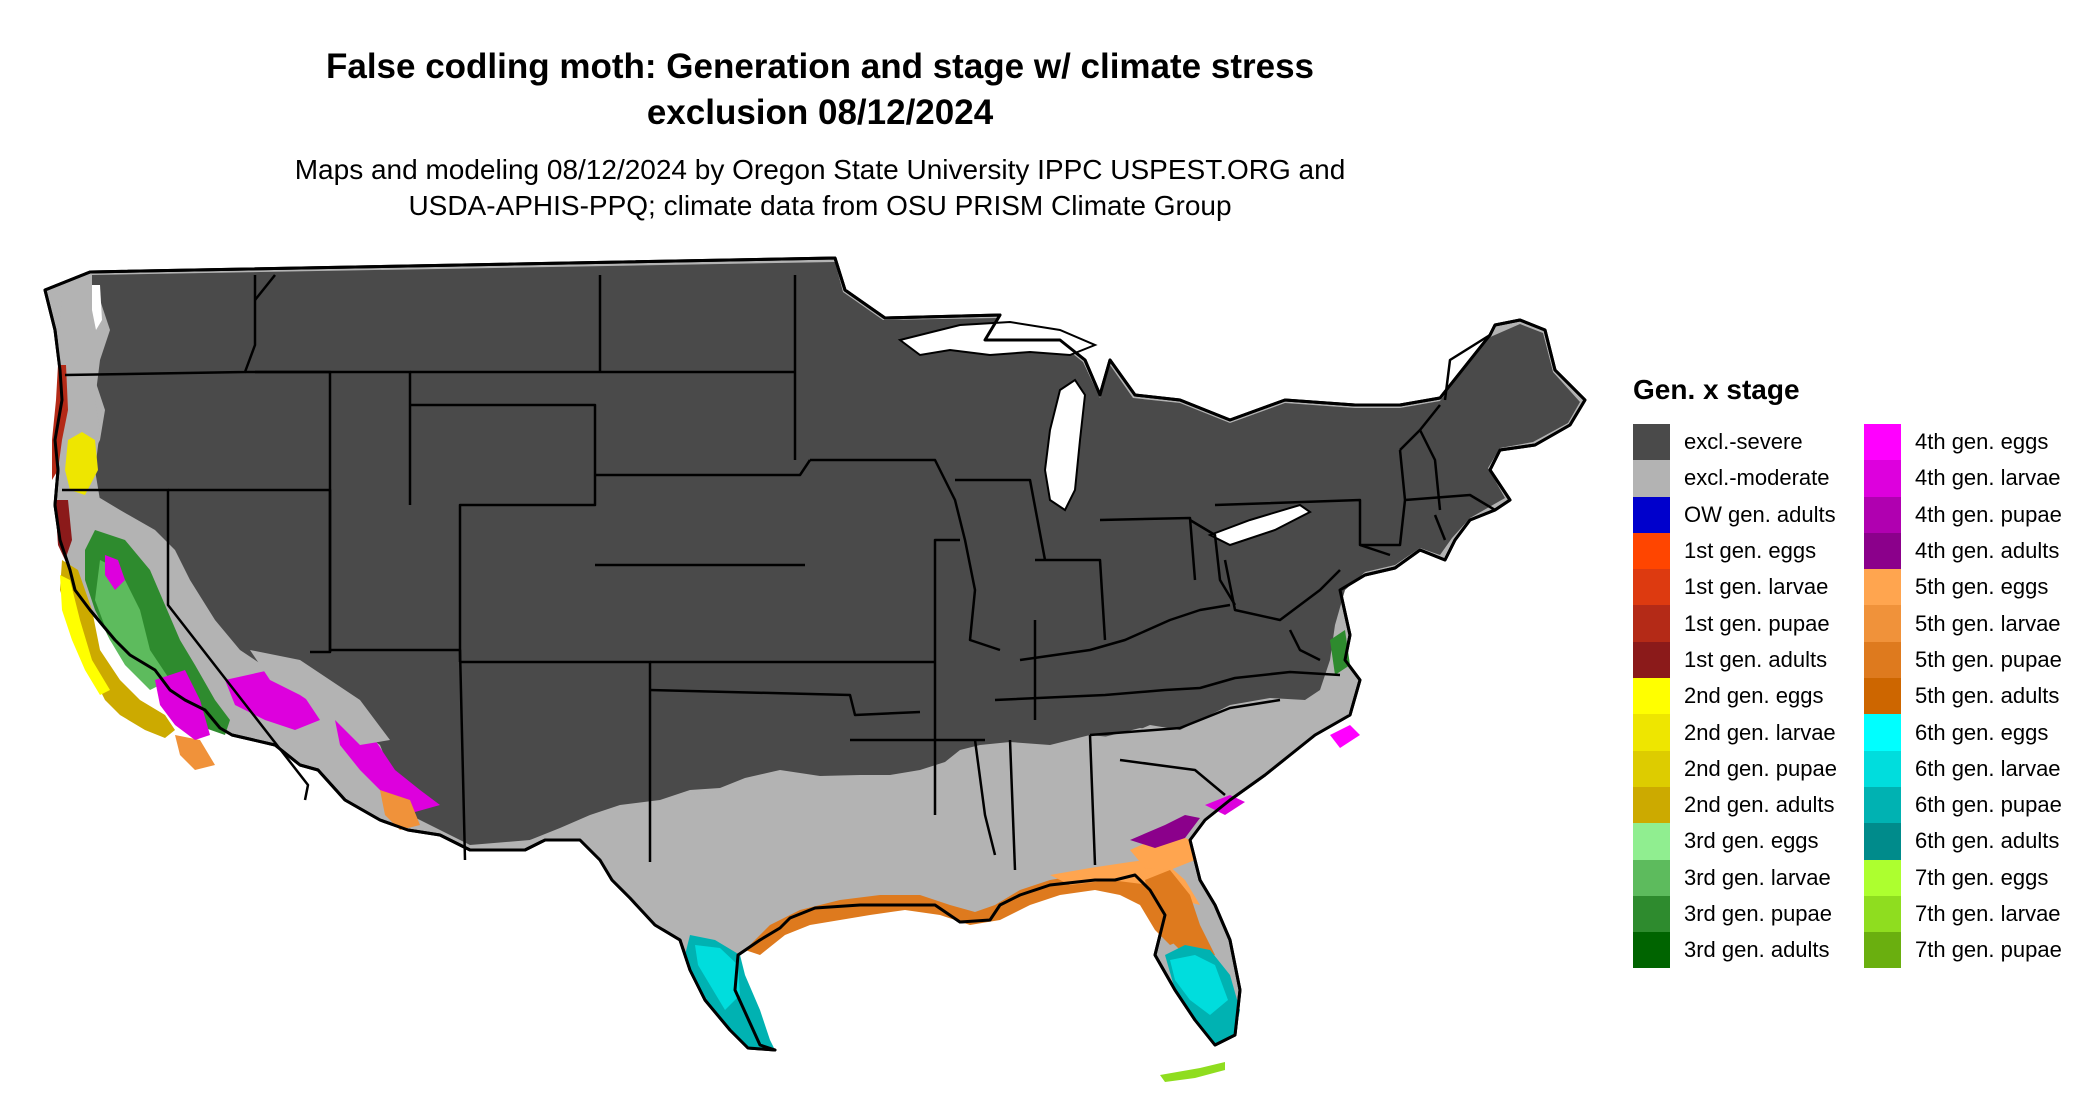 The width and height of the screenshot is (2100, 1116). What do you see at coordinates (115, 572) in the screenshot?
I see `california-4th-gen-north` at bounding box center [115, 572].